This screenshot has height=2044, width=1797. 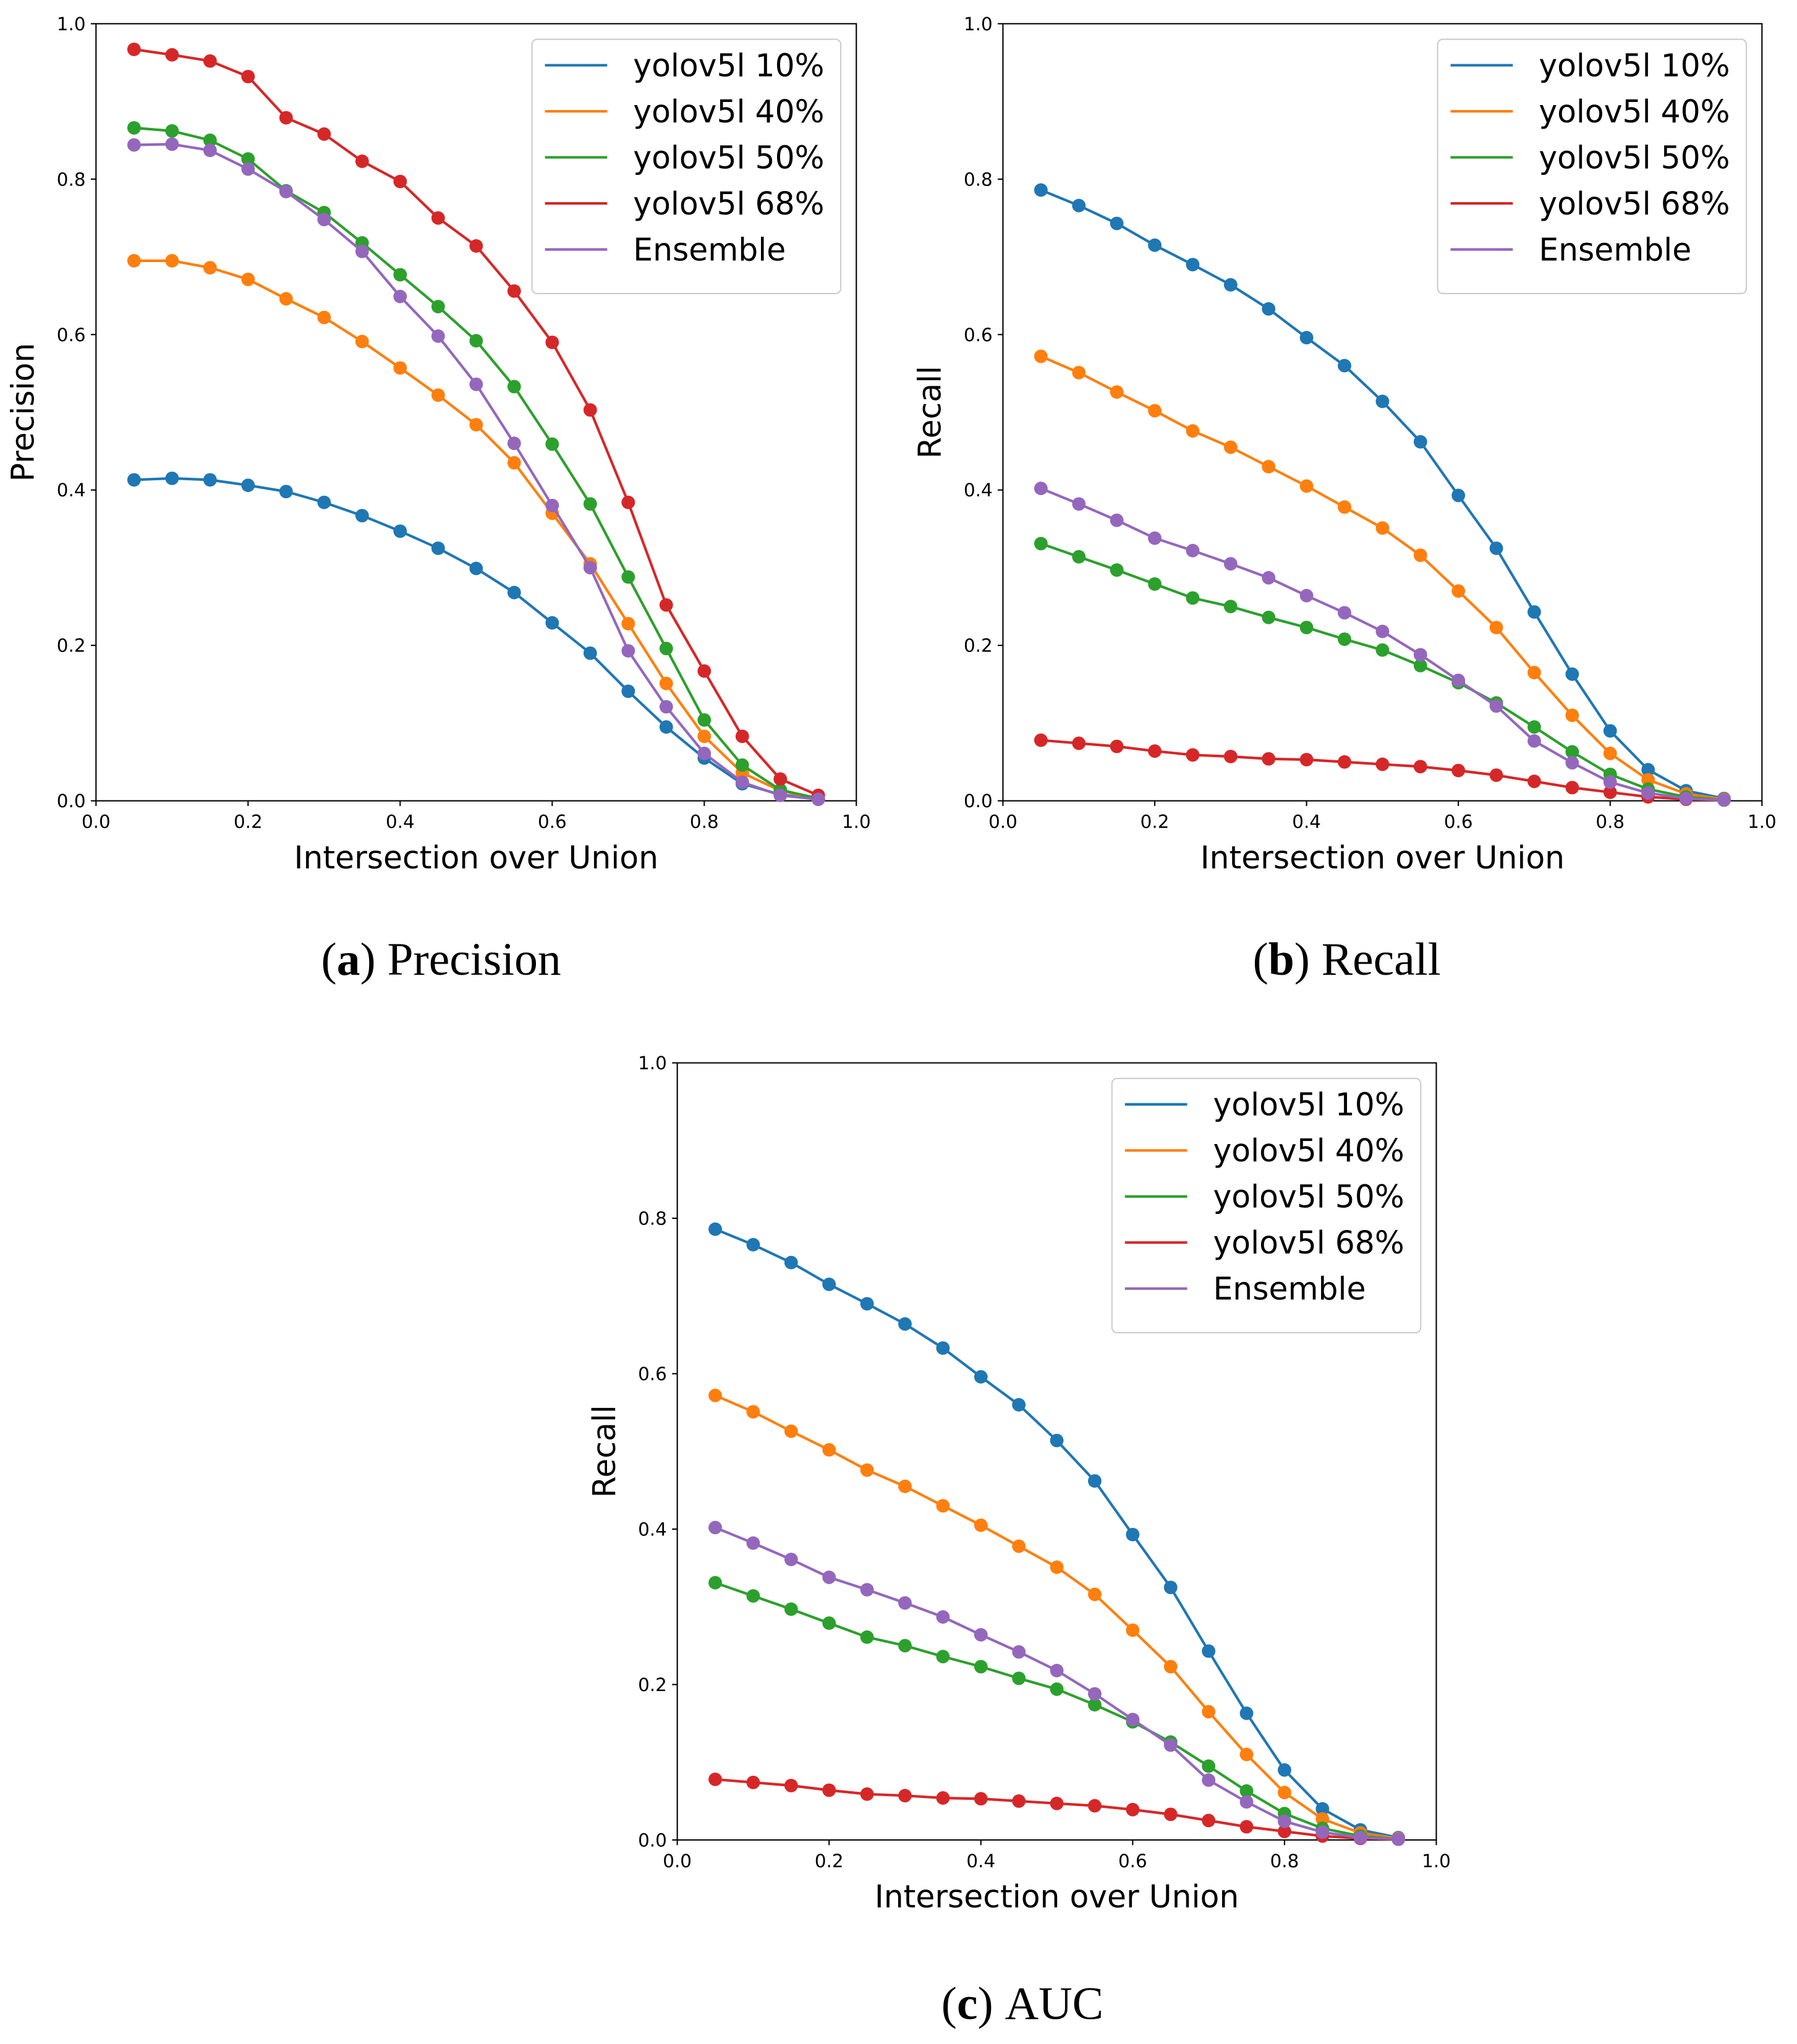 I want to click on legend-label: yolov5l 10%, so click(x=728, y=65).